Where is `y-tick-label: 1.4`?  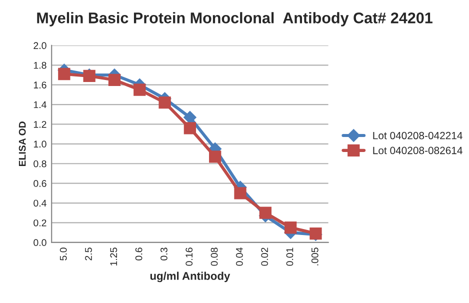 y-tick-label: 1.4 is located at coordinates (40, 104).